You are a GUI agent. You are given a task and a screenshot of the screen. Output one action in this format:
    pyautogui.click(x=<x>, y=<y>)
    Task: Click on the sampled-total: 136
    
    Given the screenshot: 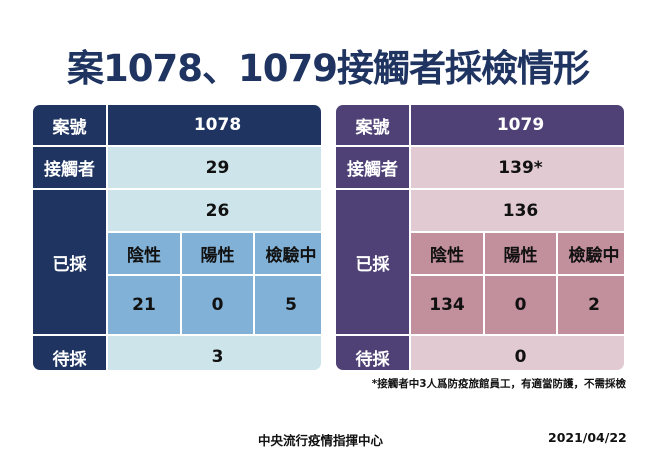 What is the action you would take?
    pyautogui.click(x=517, y=210)
    